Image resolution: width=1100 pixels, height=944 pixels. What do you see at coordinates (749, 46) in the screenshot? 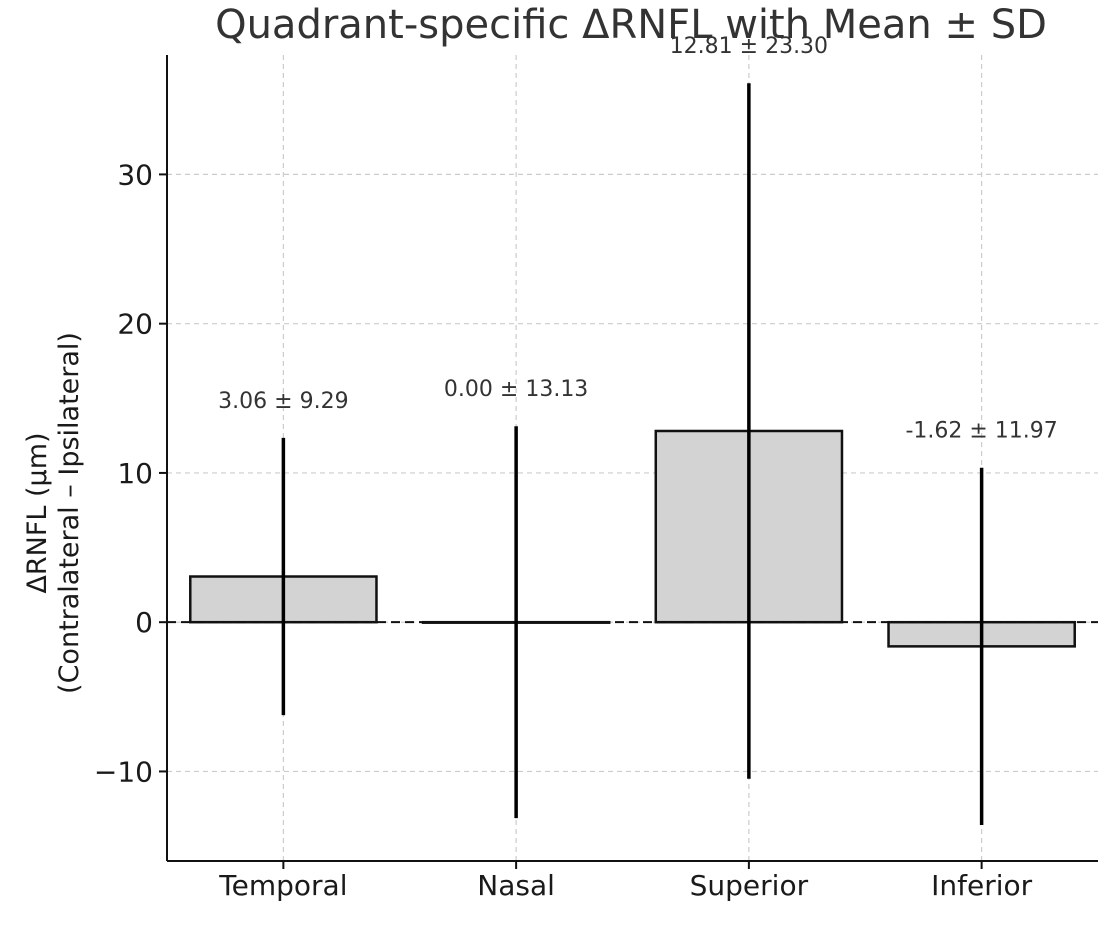
I see `data-label: 12.81 ± 23.30` at bounding box center [749, 46].